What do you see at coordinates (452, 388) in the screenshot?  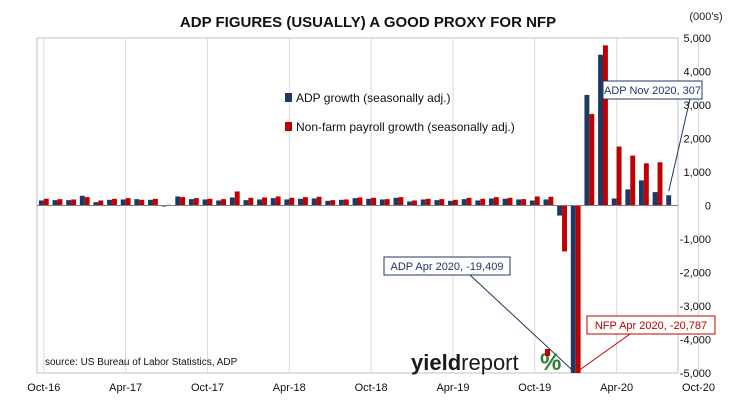 I see `x-tick-label: Apr-19` at bounding box center [452, 388].